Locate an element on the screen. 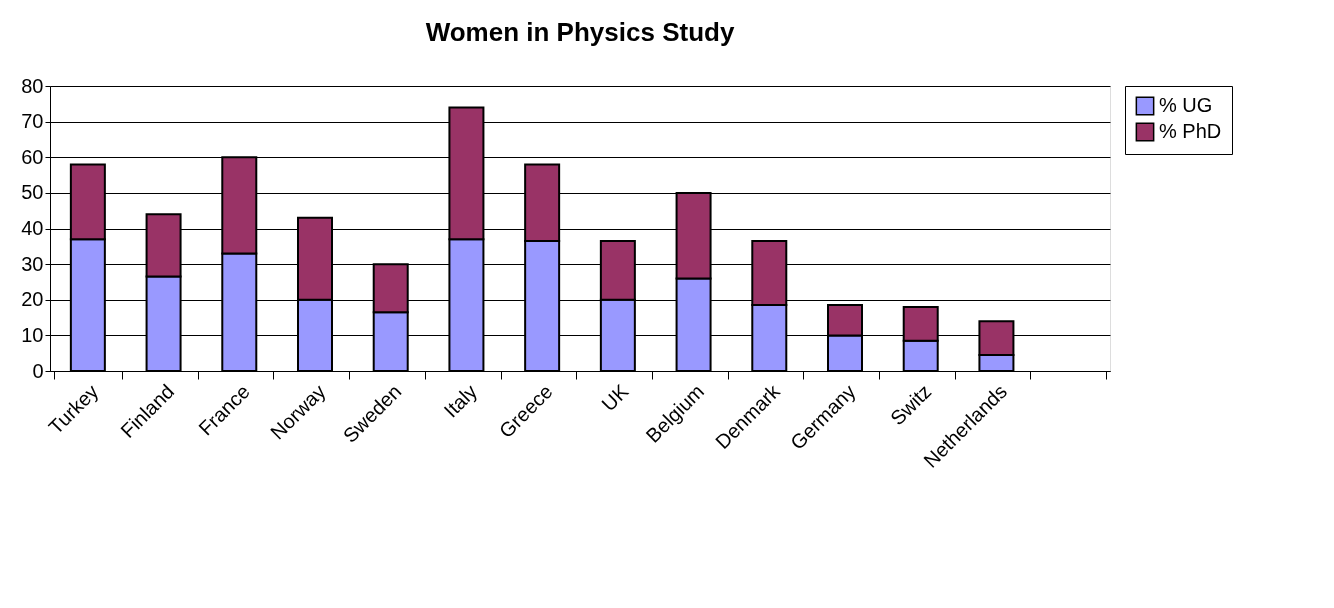 This screenshot has width=1334, height=608. y-tick-label: 10 is located at coordinates (32, 334).